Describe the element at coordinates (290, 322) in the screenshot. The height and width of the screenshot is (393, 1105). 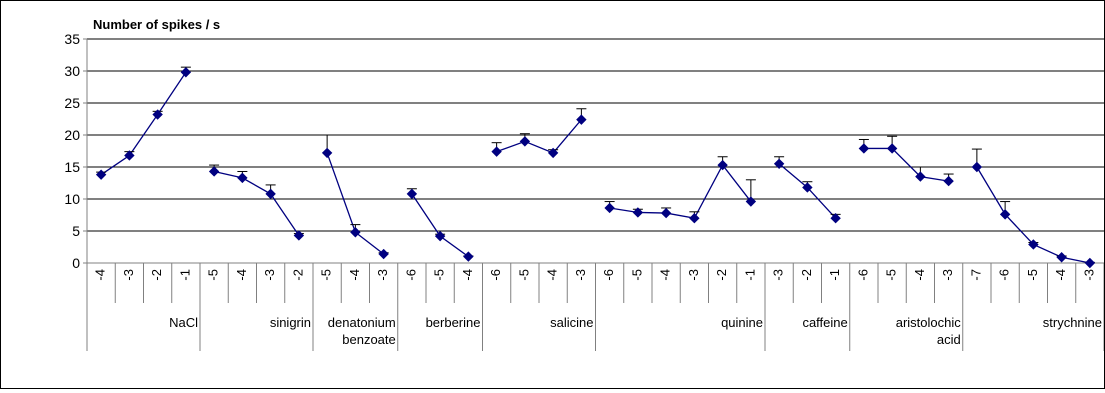
I see `group-label: sinigrin` at that location.